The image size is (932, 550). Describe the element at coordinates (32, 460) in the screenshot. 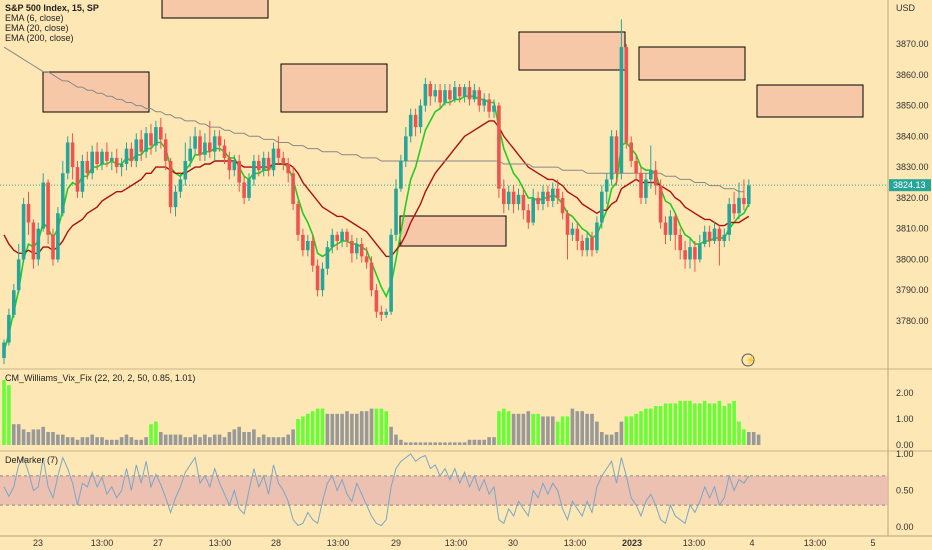

I see `legend-demarker: DeMarker (7)` at that location.